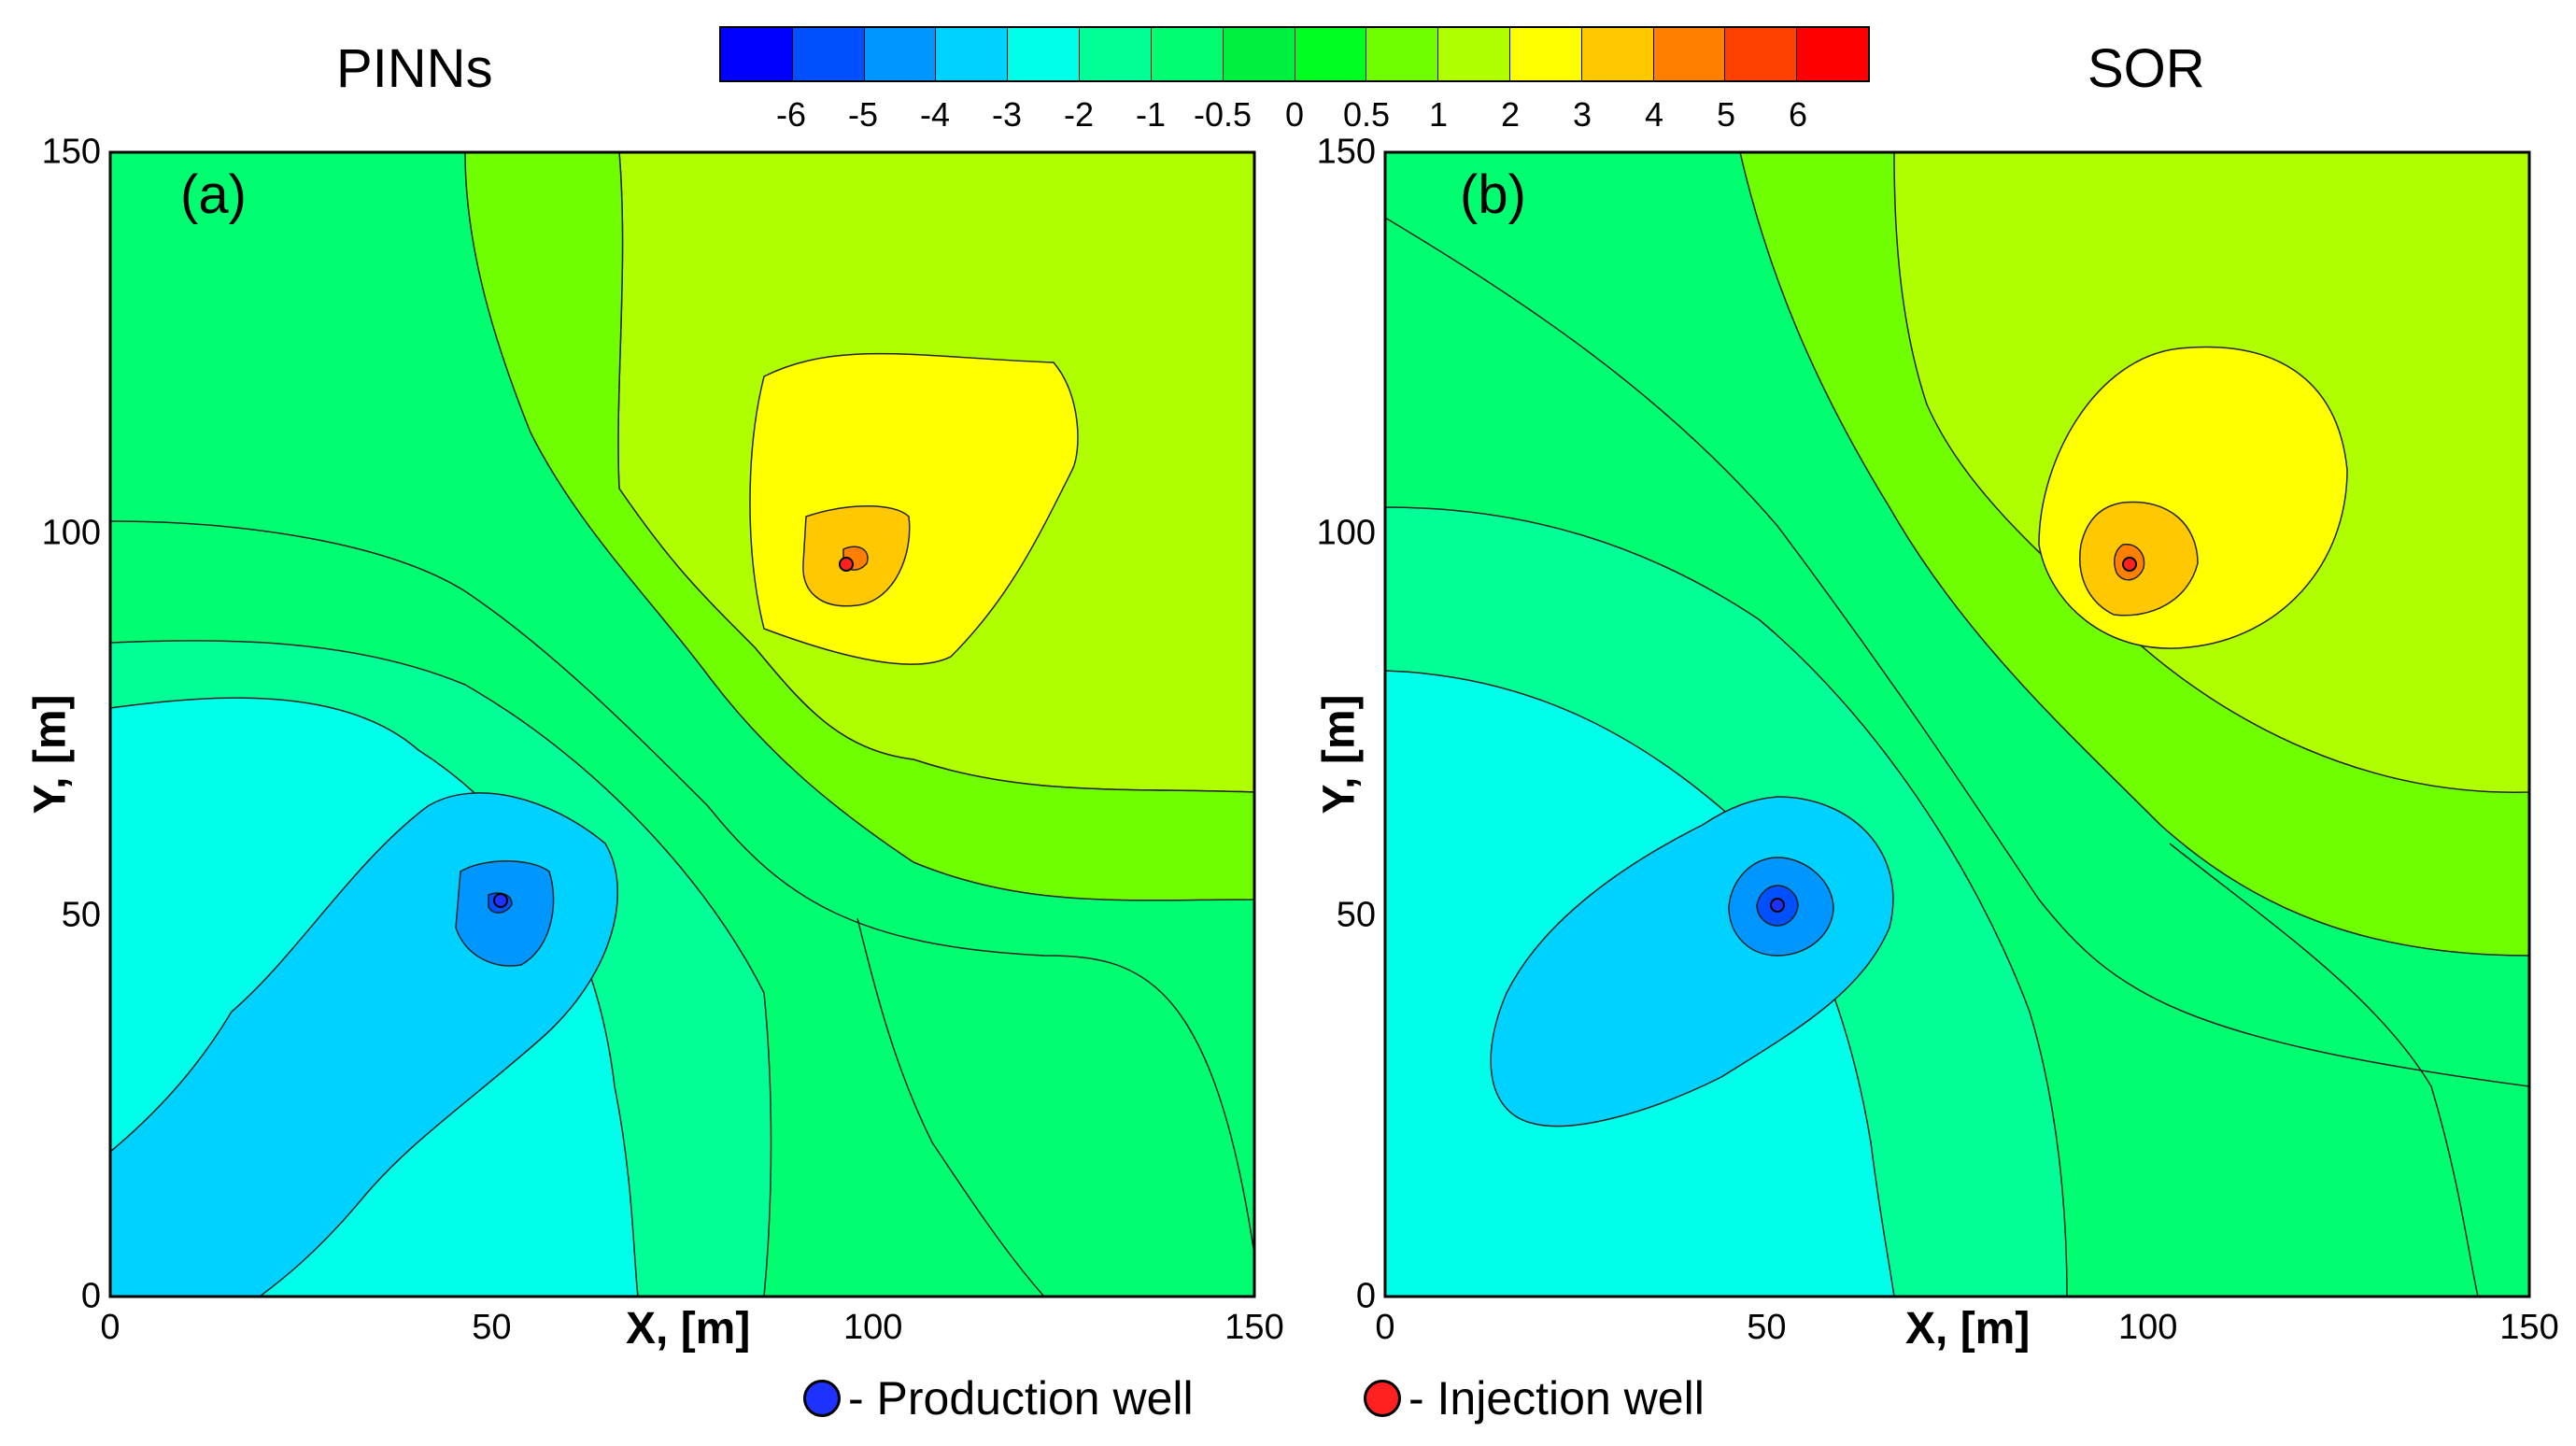 The width and height of the screenshot is (2576, 1446). I want to click on colorbar-label: 2, so click(1510, 114).